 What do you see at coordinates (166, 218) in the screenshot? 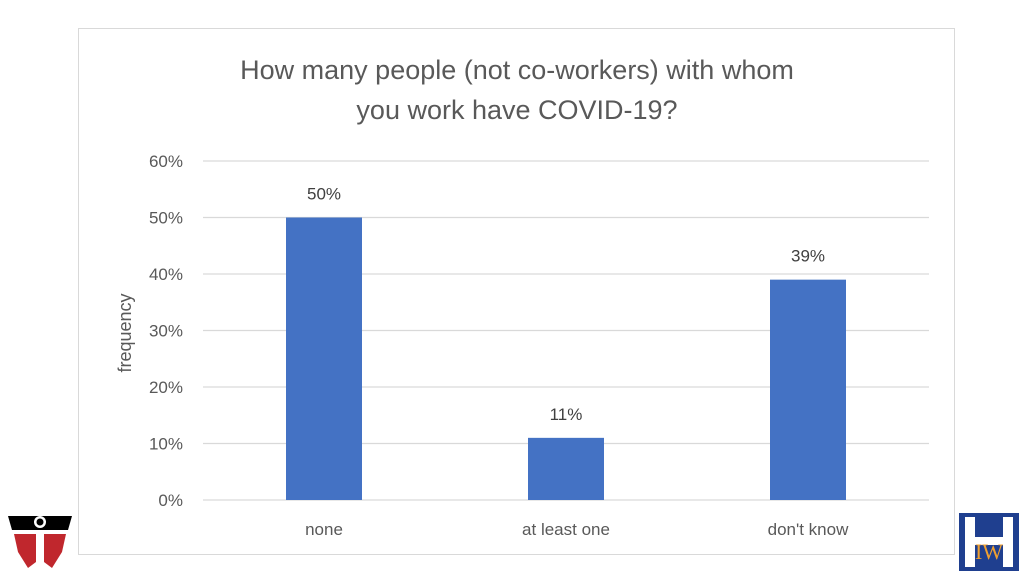
I see `y-tick-label: 50%` at bounding box center [166, 218].